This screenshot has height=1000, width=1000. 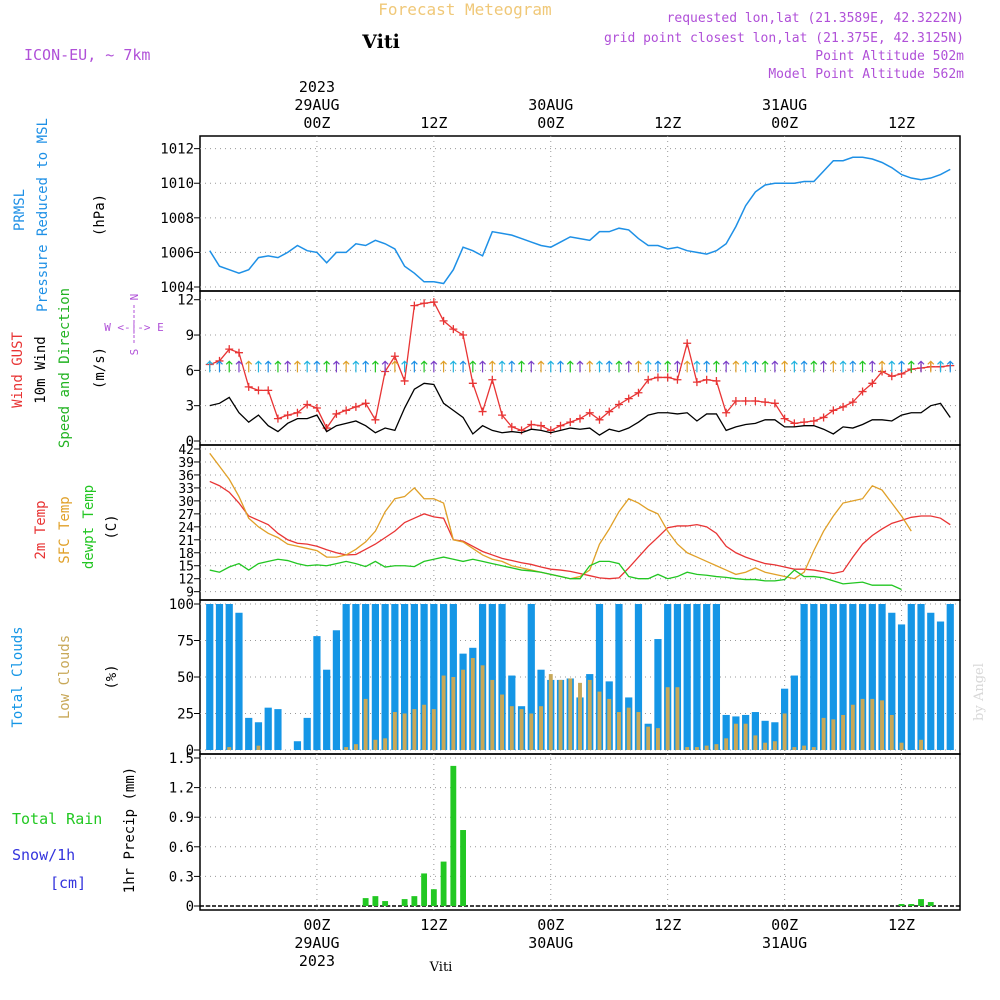 What do you see at coordinates (60, 215) in the screenshot?
I see `pressure-labels: PRMSL Pressure Reduced to MSL (hPa)` at bounding box center [60, 215].